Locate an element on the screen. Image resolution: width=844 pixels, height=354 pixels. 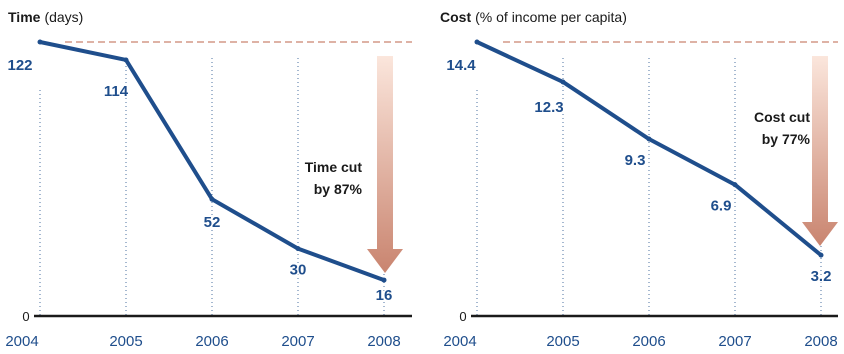
data-label: 3.2 is located at coordinates (821, 276).